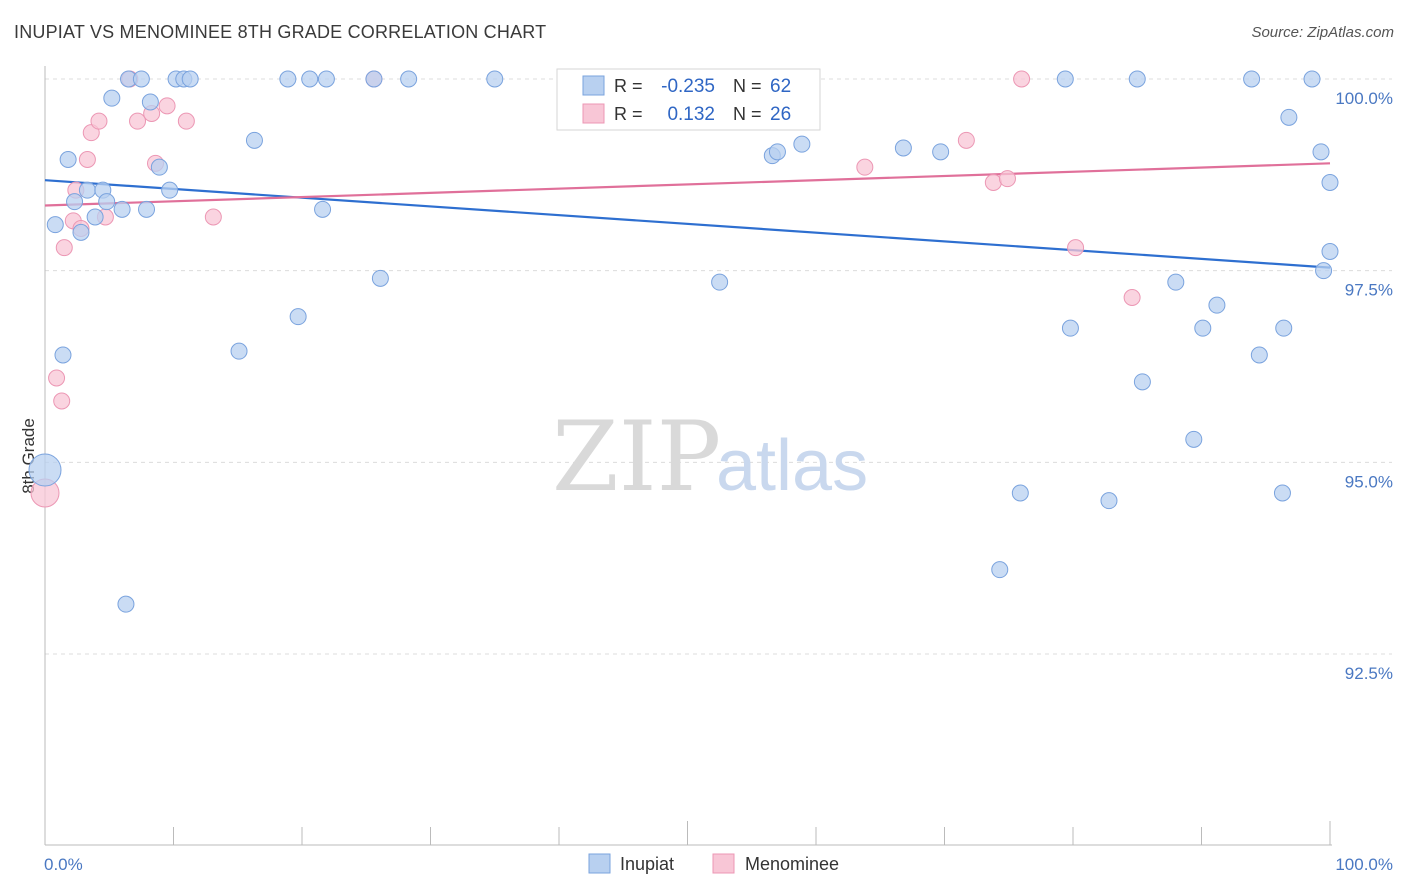 Image resolution: width=1406 pixels, height=892 pixels. What do you see at coordinates (1322, 32) in the screenshot?
I see `source-credit: Source: ZipAtlas.com` at bounding box center [1322, 32].